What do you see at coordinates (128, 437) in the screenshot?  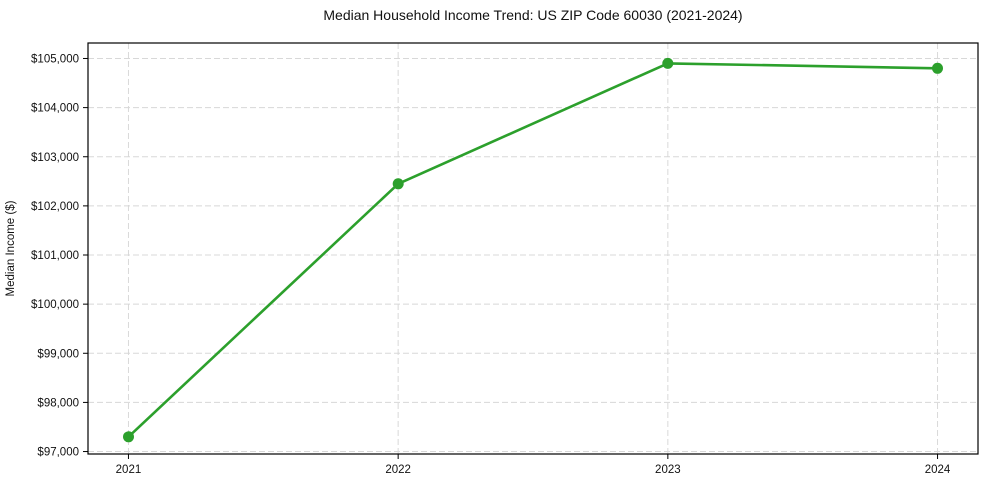 I see `data-point-2021` at bounding box center [128, 437].